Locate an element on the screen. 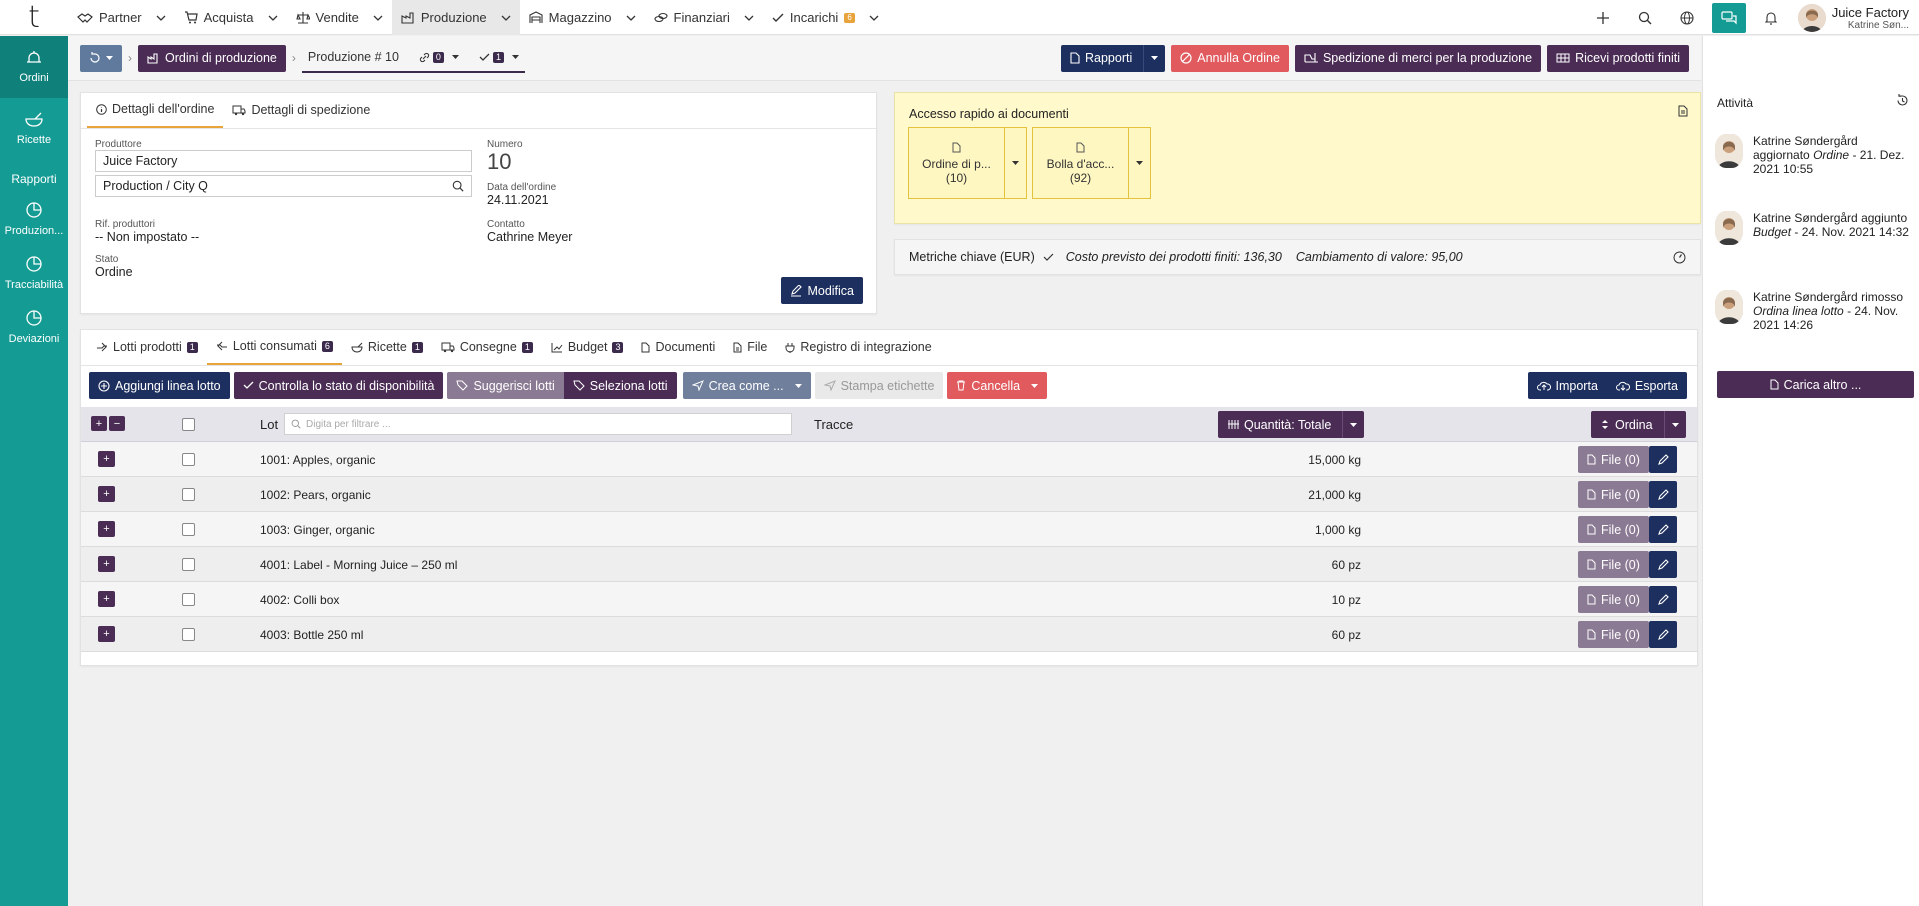 The image size is (1919, 906). sort-button: Ordina is located at coordinates (1638, 424).